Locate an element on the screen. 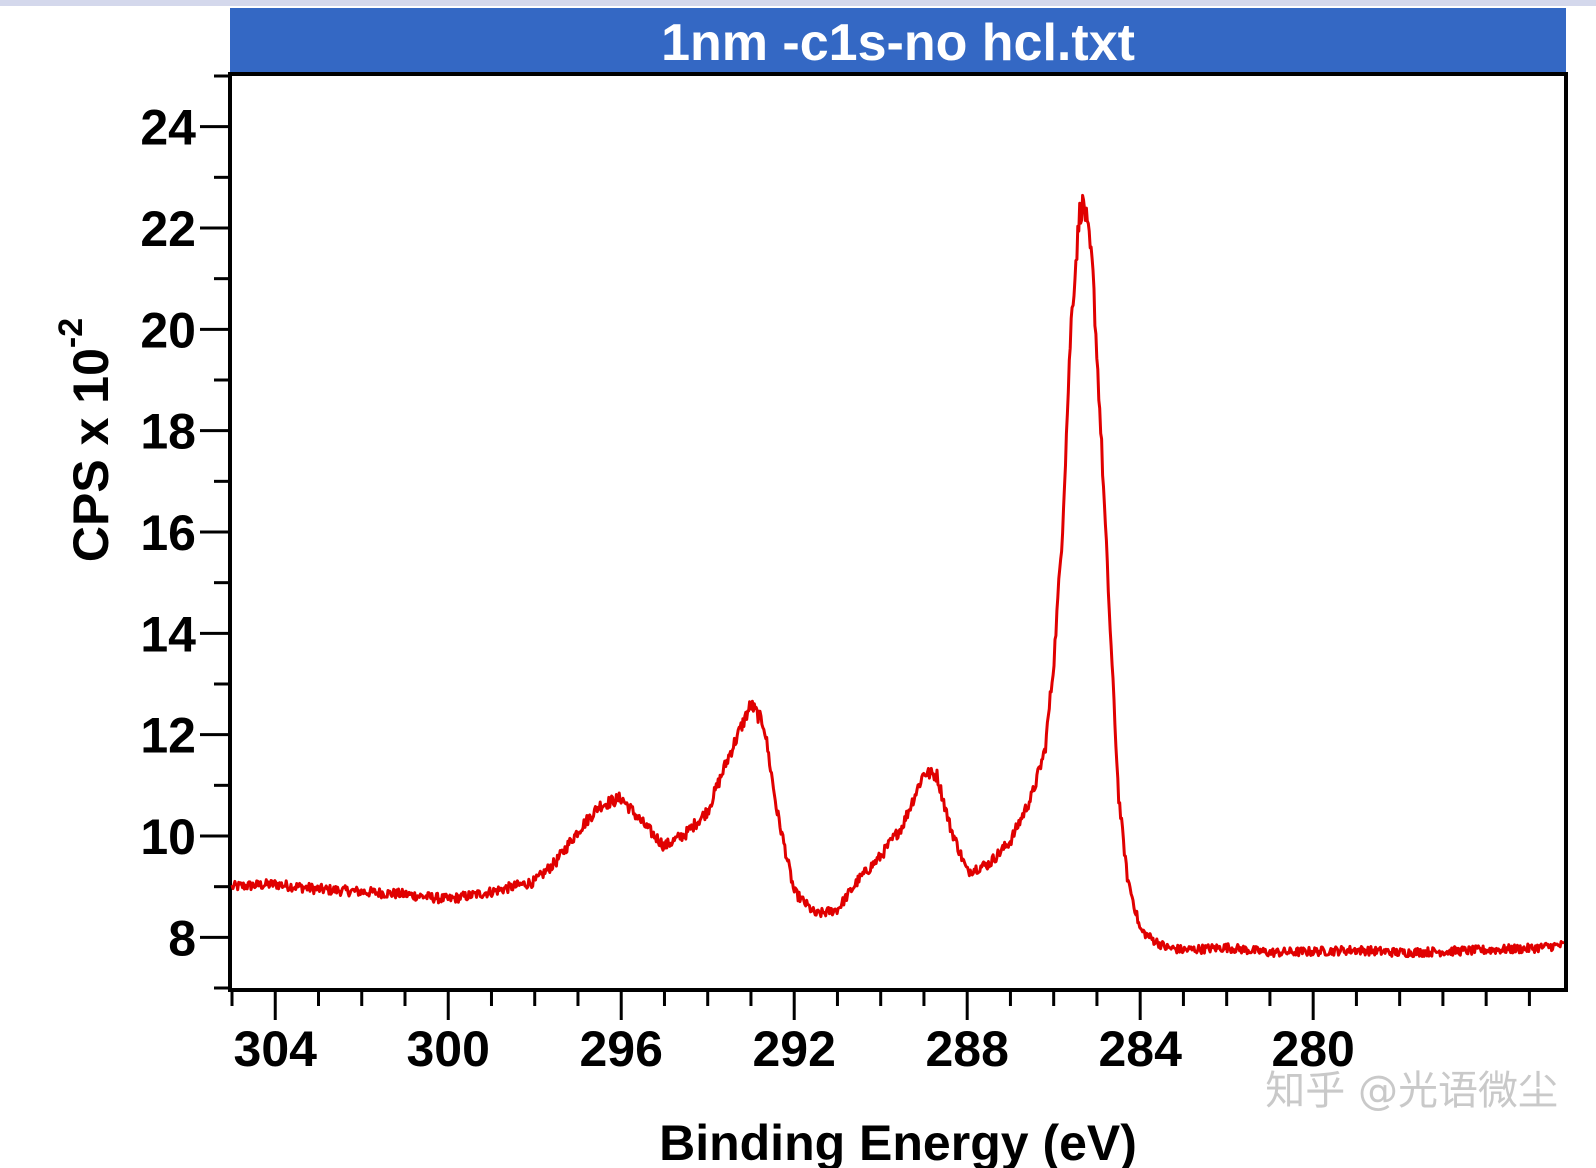 This screenshot has width=1596, height=1168. y-axis-ticks is located at coordinates (215, 532).